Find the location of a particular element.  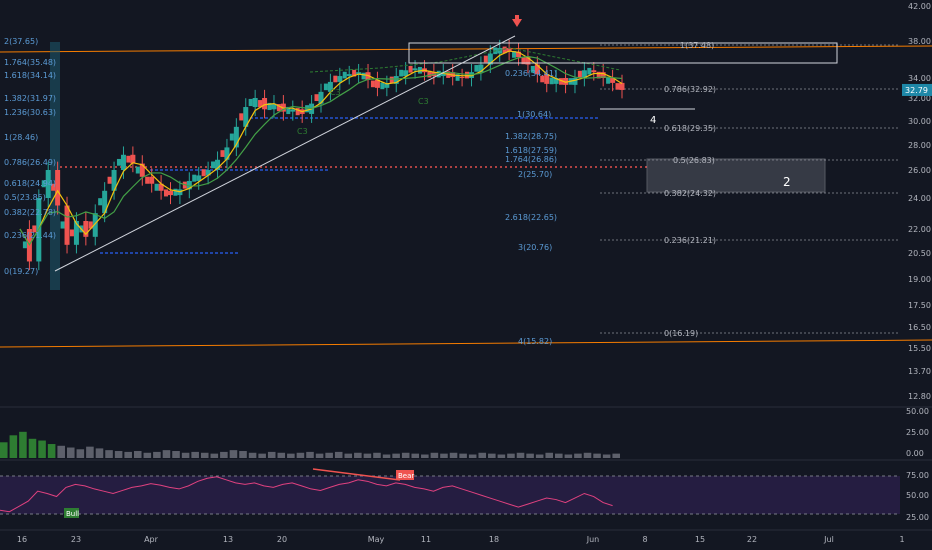

price-tick-label: 38.00 is located at coordinates (919, 41).